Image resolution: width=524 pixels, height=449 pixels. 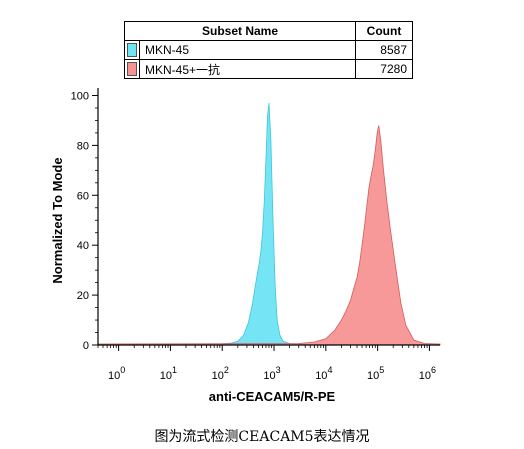 What do you see at coordinates (240, 31) in the screenshot?
I see `legend-header-name: Subset Name` at bounding box center [240, 31].